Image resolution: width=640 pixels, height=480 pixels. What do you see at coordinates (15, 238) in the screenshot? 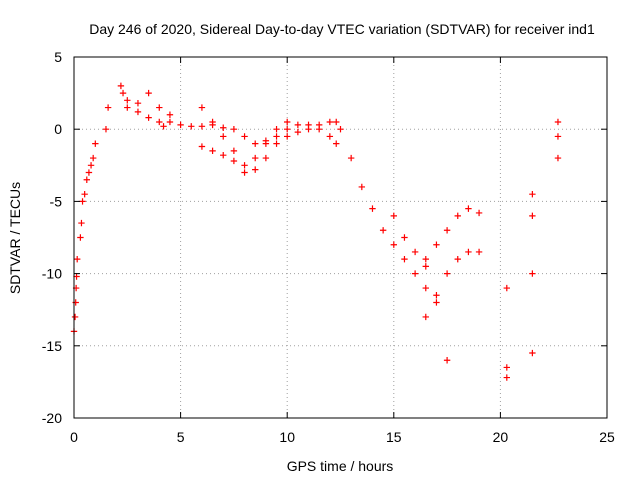
I see `y-axis-label: SDTVAR / TECUs` at bounding box center [15, 238].